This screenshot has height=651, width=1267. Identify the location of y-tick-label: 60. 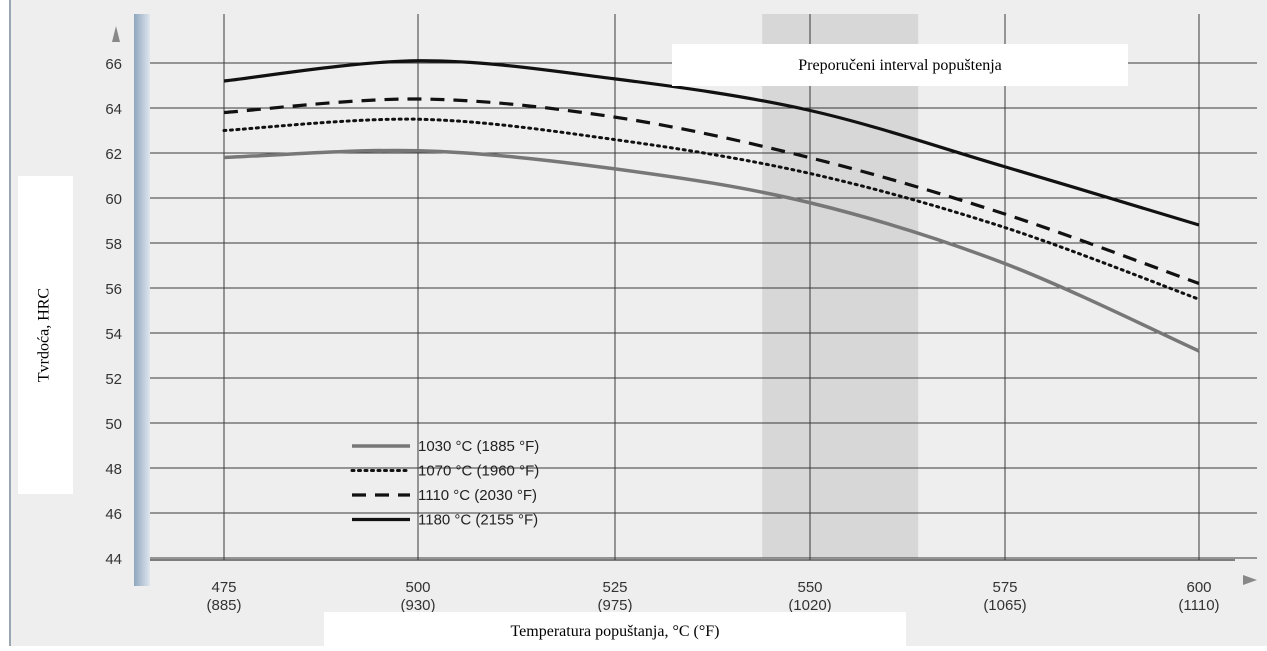
(113, 199).